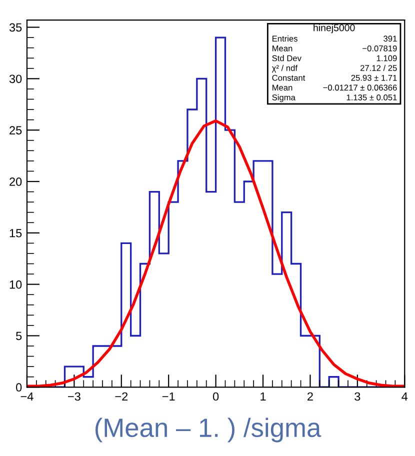 The width and height of the screenshot is (415, 456). Describe the element at coordinates (334, 77) in the screenshot. I see `text: Constant 25.93 ± 1.71` at that location.